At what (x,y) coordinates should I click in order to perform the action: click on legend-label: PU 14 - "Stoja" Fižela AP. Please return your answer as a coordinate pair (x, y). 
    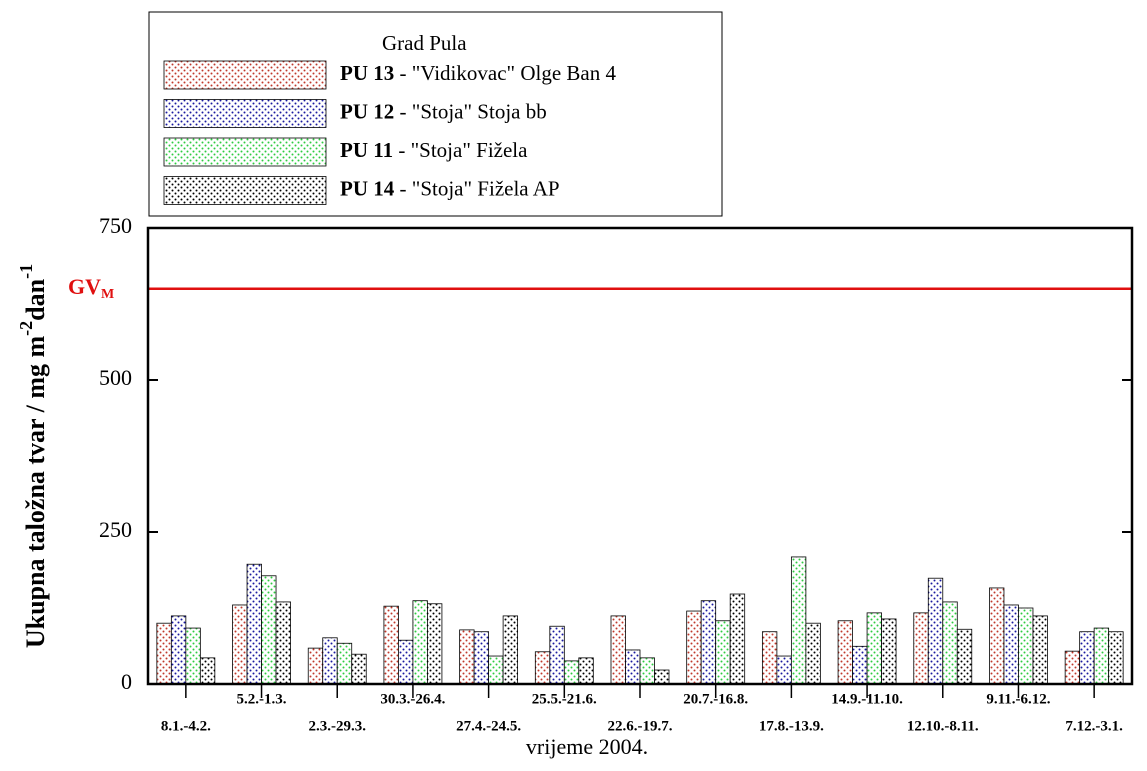
    Looking at the image, I should click on (450, 188).